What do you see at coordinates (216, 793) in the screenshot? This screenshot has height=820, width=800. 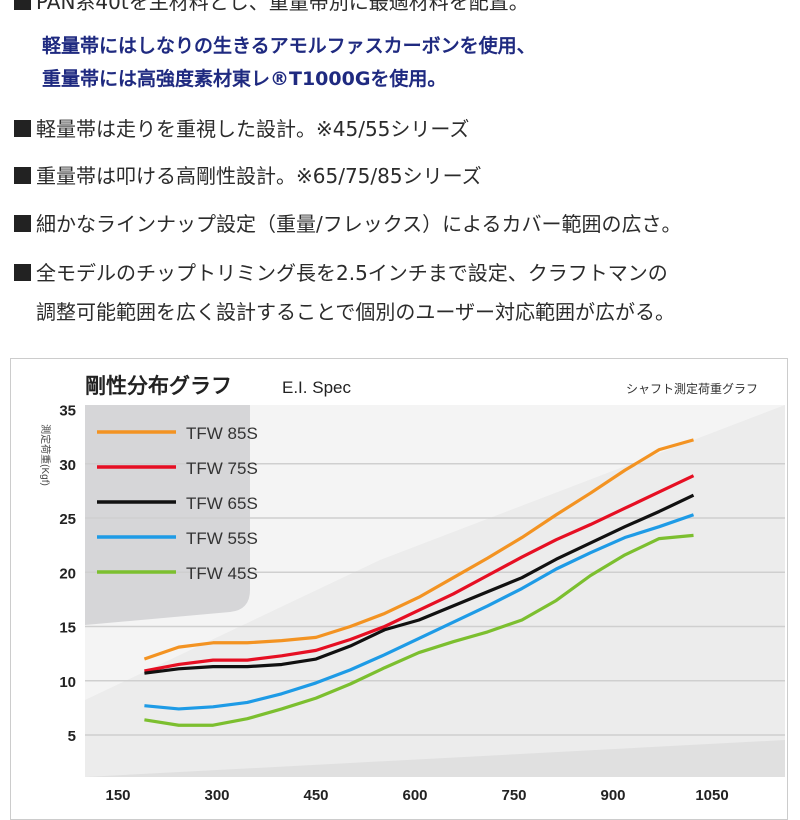 I see `x-tick-label: 300` at bounding box center [216, 793].